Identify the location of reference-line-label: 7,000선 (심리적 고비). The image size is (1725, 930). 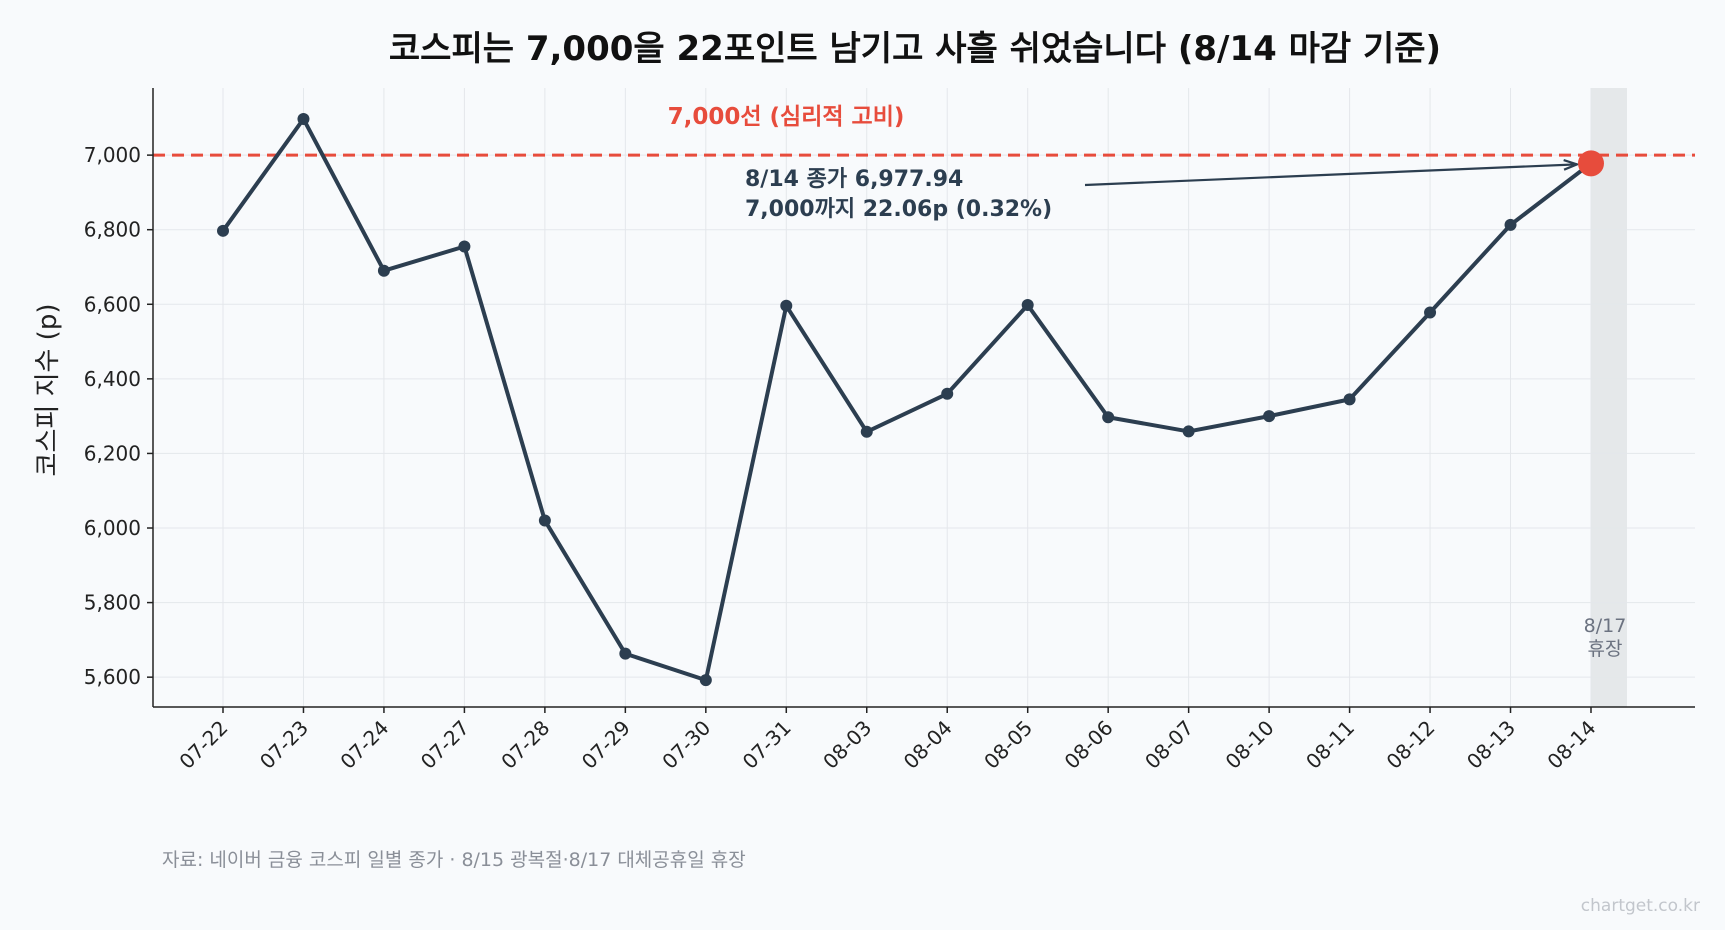
(786, 117).